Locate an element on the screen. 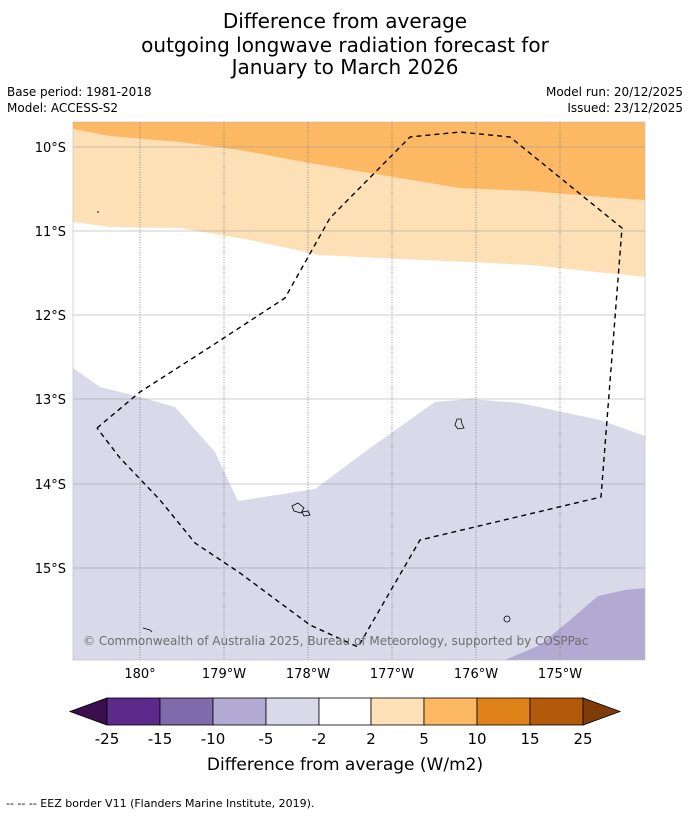  lon-label: 177°W is located at coordinates (392, 674).